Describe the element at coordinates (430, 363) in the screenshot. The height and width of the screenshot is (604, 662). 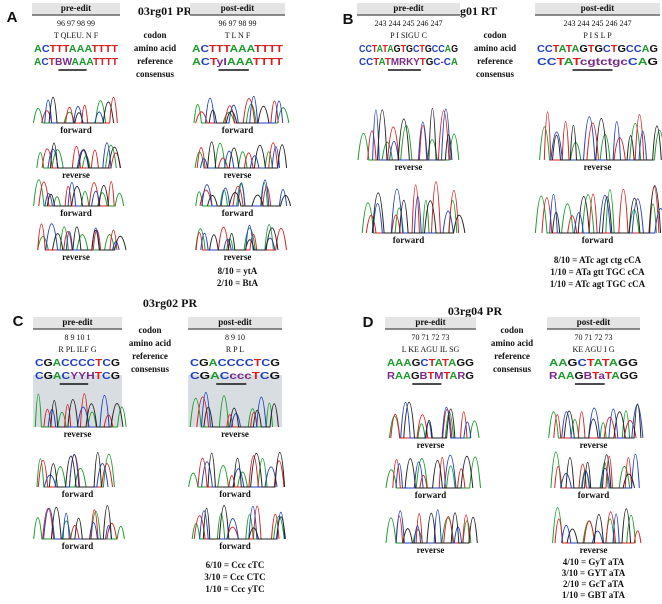
I see `reference-sequence: AAAGCTATAGG` at that location.